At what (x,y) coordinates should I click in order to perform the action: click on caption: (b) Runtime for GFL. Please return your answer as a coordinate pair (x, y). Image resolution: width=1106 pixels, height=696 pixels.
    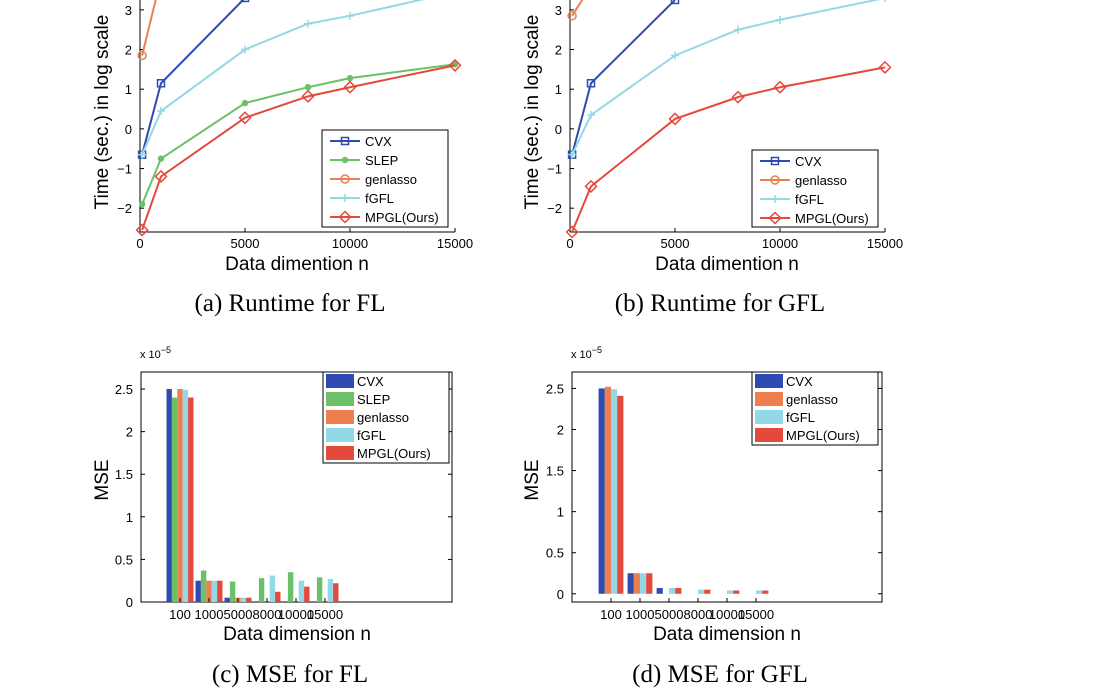
    Looking at the image, I should click on (720, 303).